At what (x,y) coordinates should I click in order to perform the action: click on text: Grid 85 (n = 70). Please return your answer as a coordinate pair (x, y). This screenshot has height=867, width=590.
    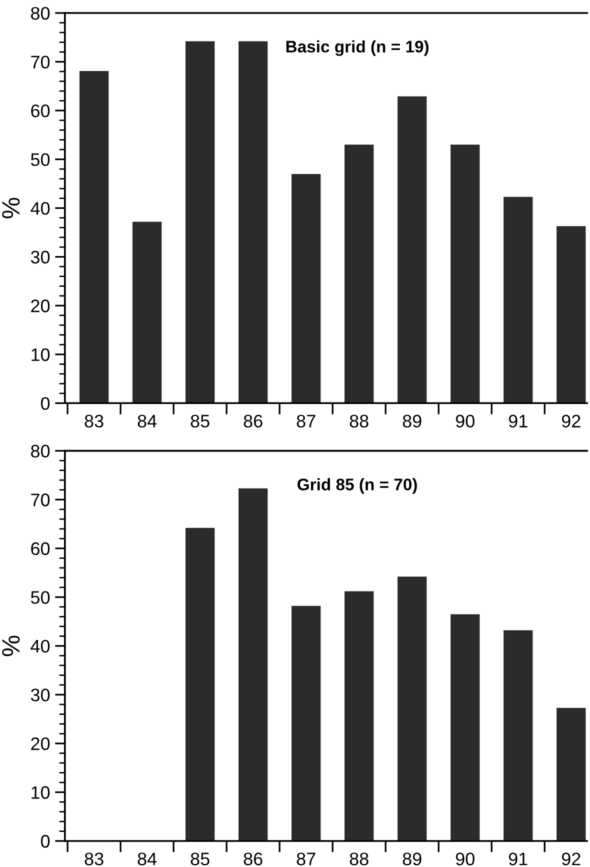
    Looking at the image, I should click on (357, 486).